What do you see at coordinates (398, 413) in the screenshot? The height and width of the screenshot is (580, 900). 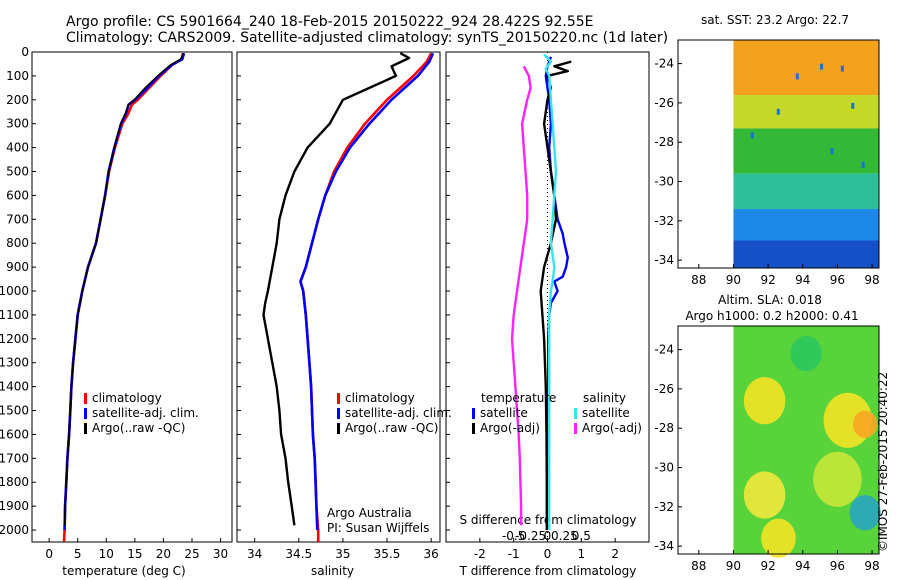 I see `salinity-legend-label-1: satellite-adj. clim.` at bounding box center [398, 413].